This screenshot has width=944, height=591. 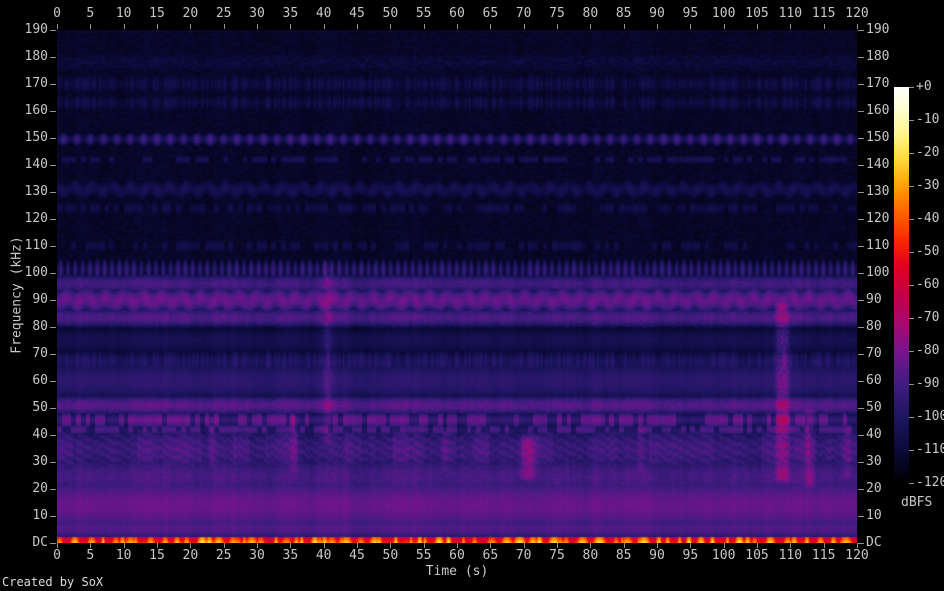 What do you see at coordinates (357, 555) in the screenshot?
I see `x-tick-label: 45` at bounding box center [357, 555].